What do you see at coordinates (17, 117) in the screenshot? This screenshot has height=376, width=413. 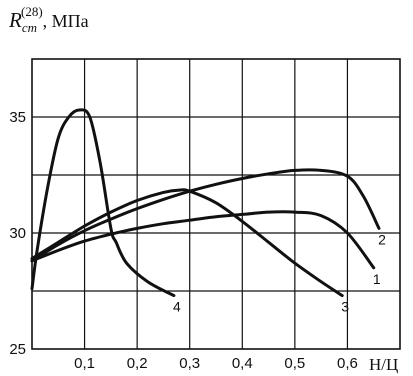 I see `y-tick-label: 35` at bounding box center [17, 117].